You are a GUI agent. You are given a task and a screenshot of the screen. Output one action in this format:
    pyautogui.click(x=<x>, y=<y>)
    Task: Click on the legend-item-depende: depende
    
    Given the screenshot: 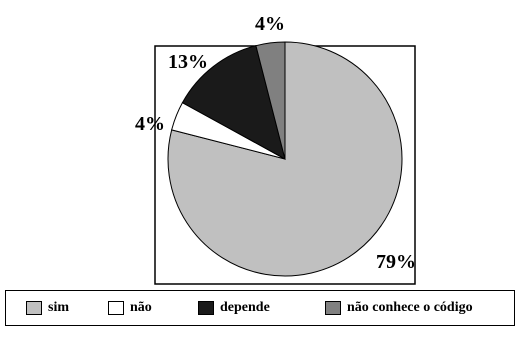 What is the action you would take?
    pyautogui.click(x=234, y=308)
    